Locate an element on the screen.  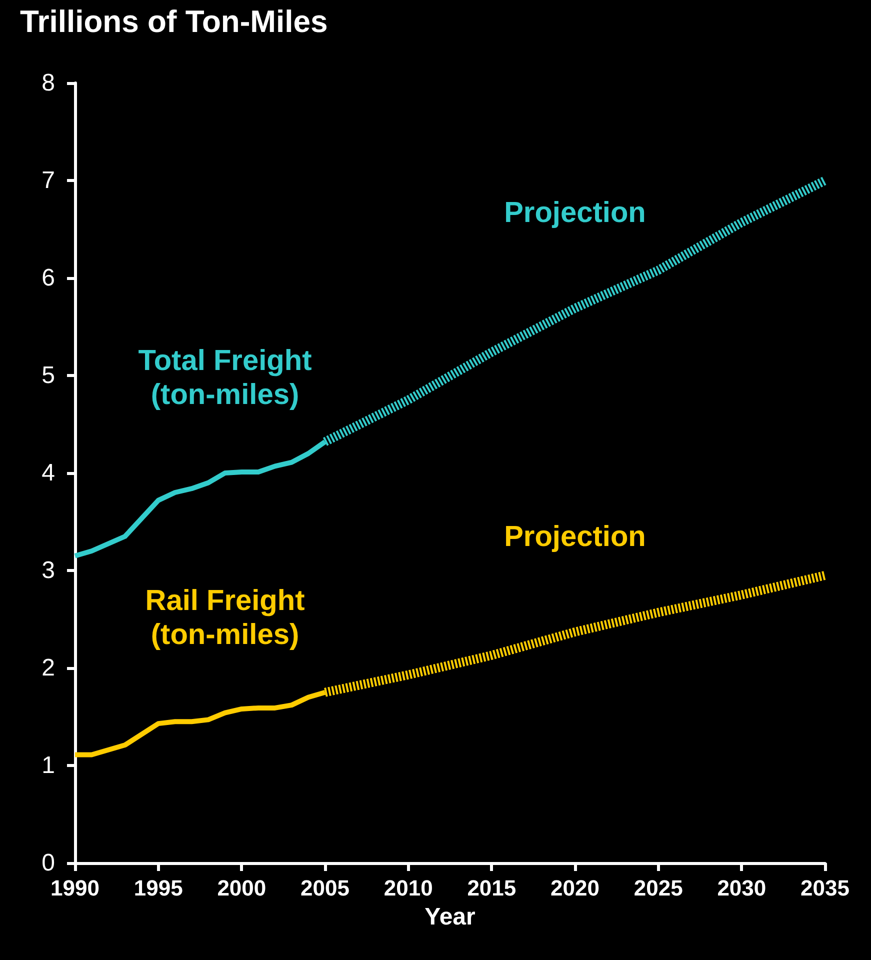
y-tick-label: 3 is located at coordinates (48, 570).